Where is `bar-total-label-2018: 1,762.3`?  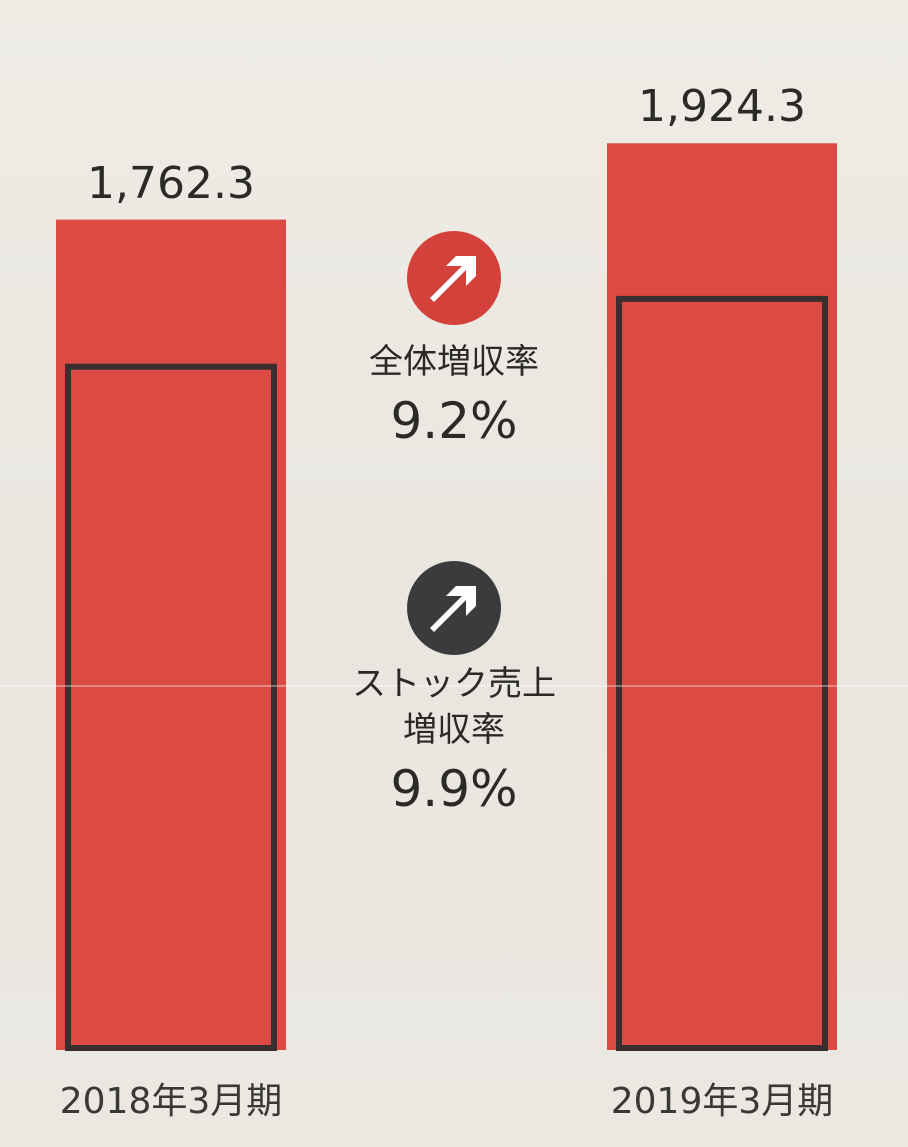 bar-total-label-2018: 1,762.3 is located at coordinates (171, 183).